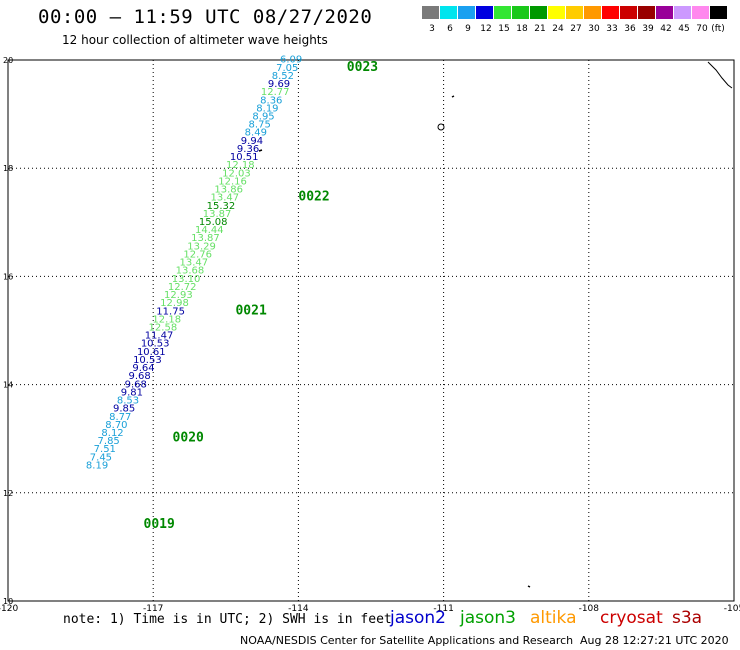 This screenshot has width=740, height=650. I want to click on wave-height-point: 8.36, so click(271, 100).